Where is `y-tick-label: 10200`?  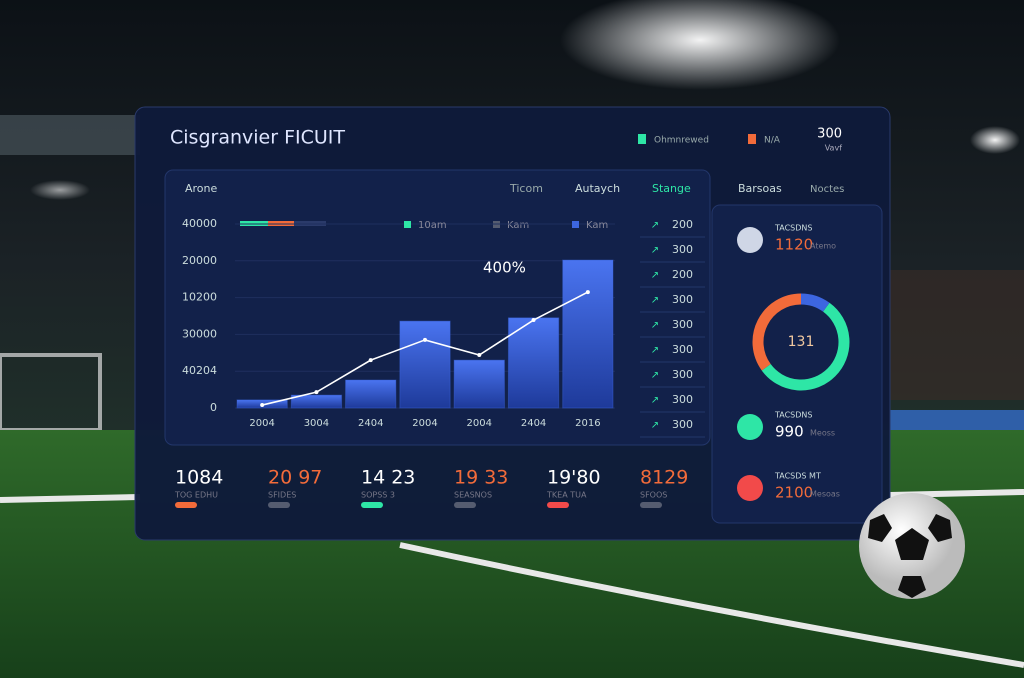
y-tick-label: 10200 is located at coordinates (199, 297).